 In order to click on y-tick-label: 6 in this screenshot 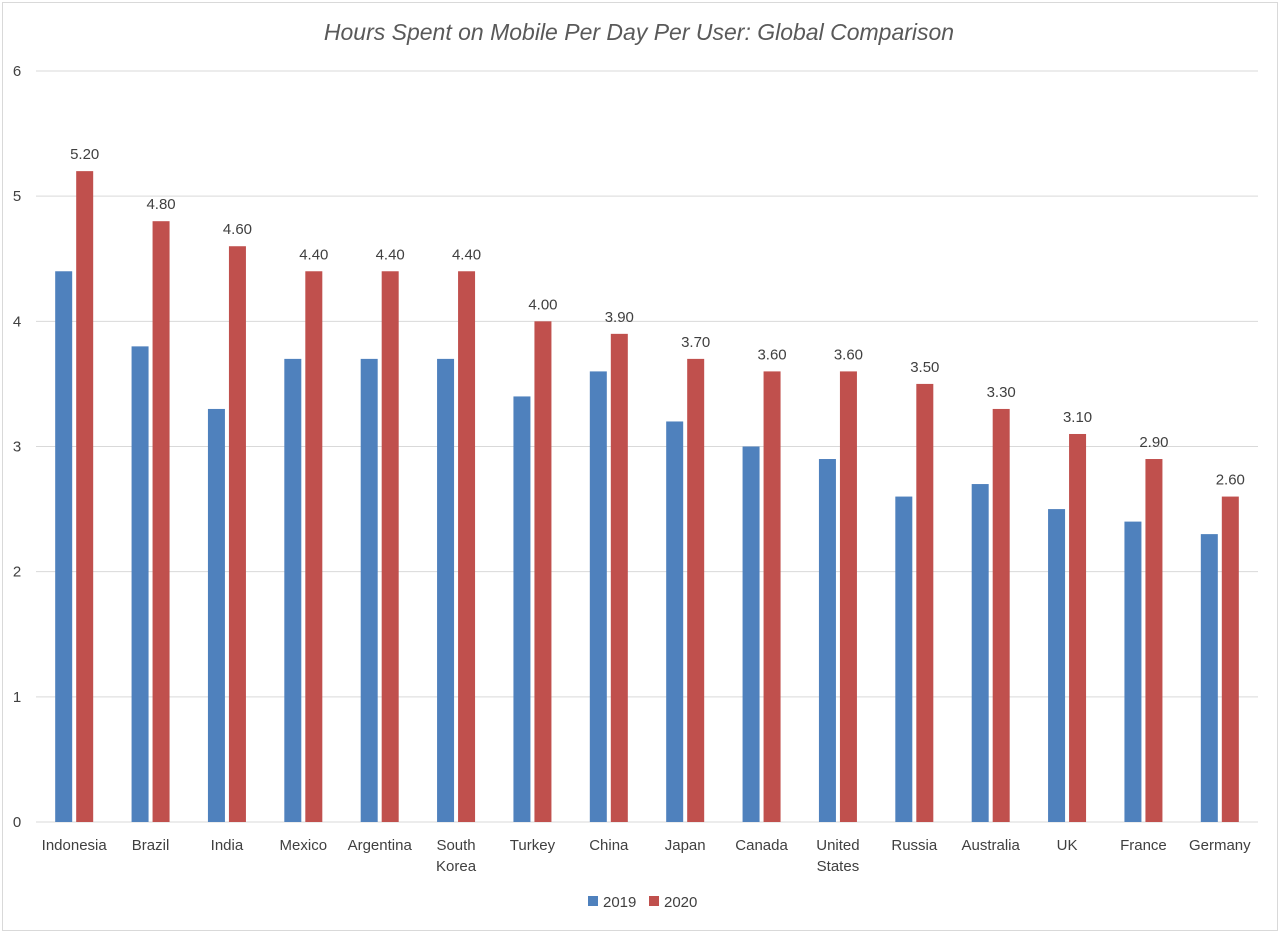, I will do `click(17, 71)`.